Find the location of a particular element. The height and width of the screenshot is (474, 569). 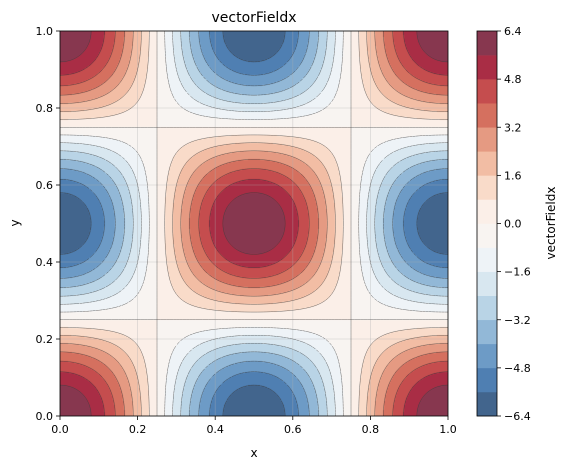

colorbar: 6.4 4.8 3.2 1.6 0.0 −1.6 −3.2 −4.8 −6.4 is located at coordinates (503, 224).